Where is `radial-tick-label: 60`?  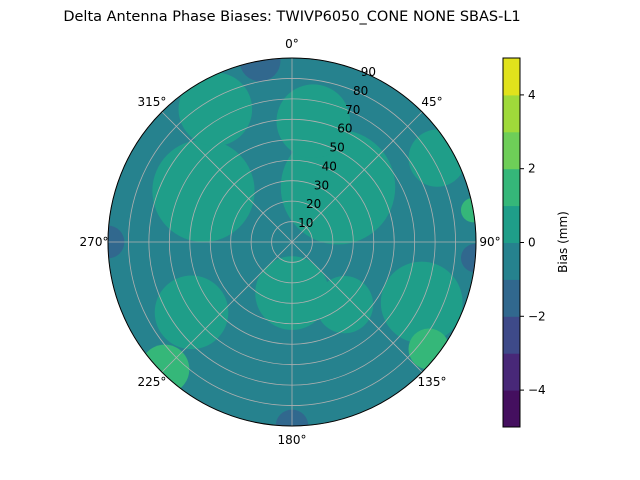
radial-tick-label: 60 is located at coordinates (344, 129).